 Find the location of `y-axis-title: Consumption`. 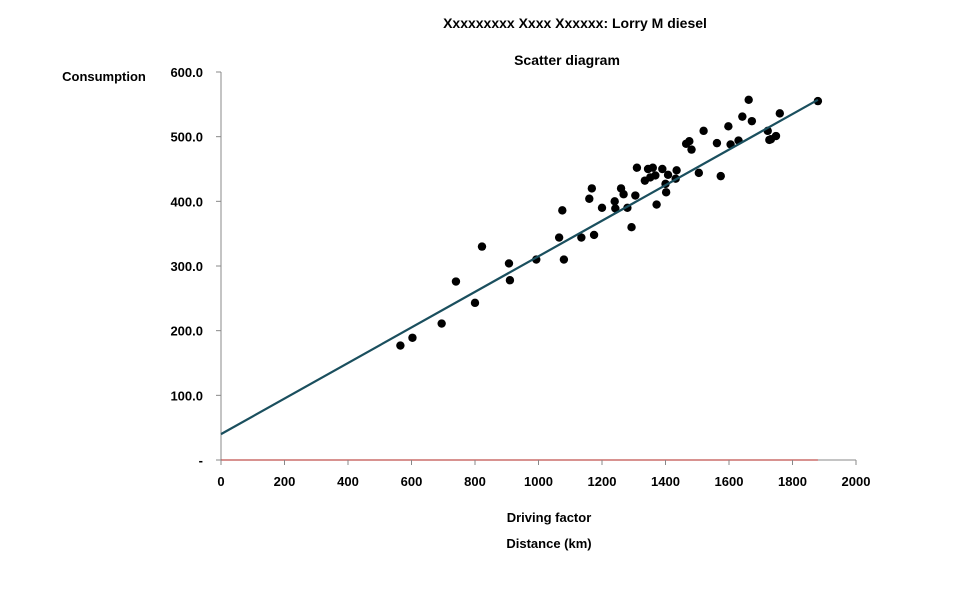

y-axis-title: Consumption is located at coordinates (104, 76).